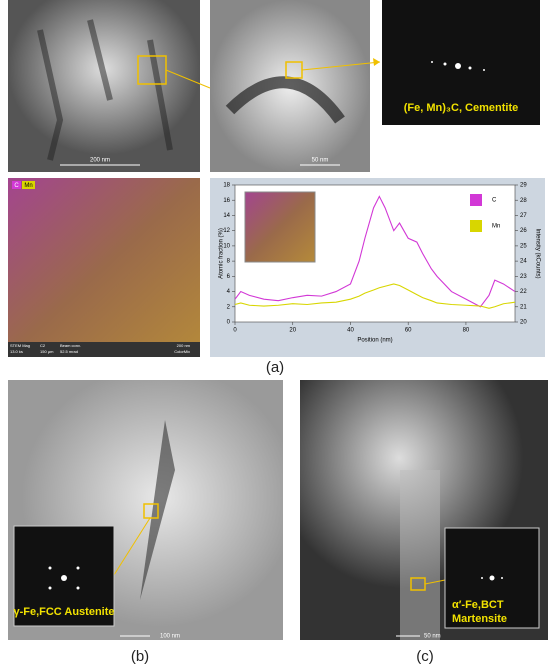  What do you see at coordinates (408, 331) in the screenshot?
I see `x-tick-label: 60` at bounding box center [408, 331].